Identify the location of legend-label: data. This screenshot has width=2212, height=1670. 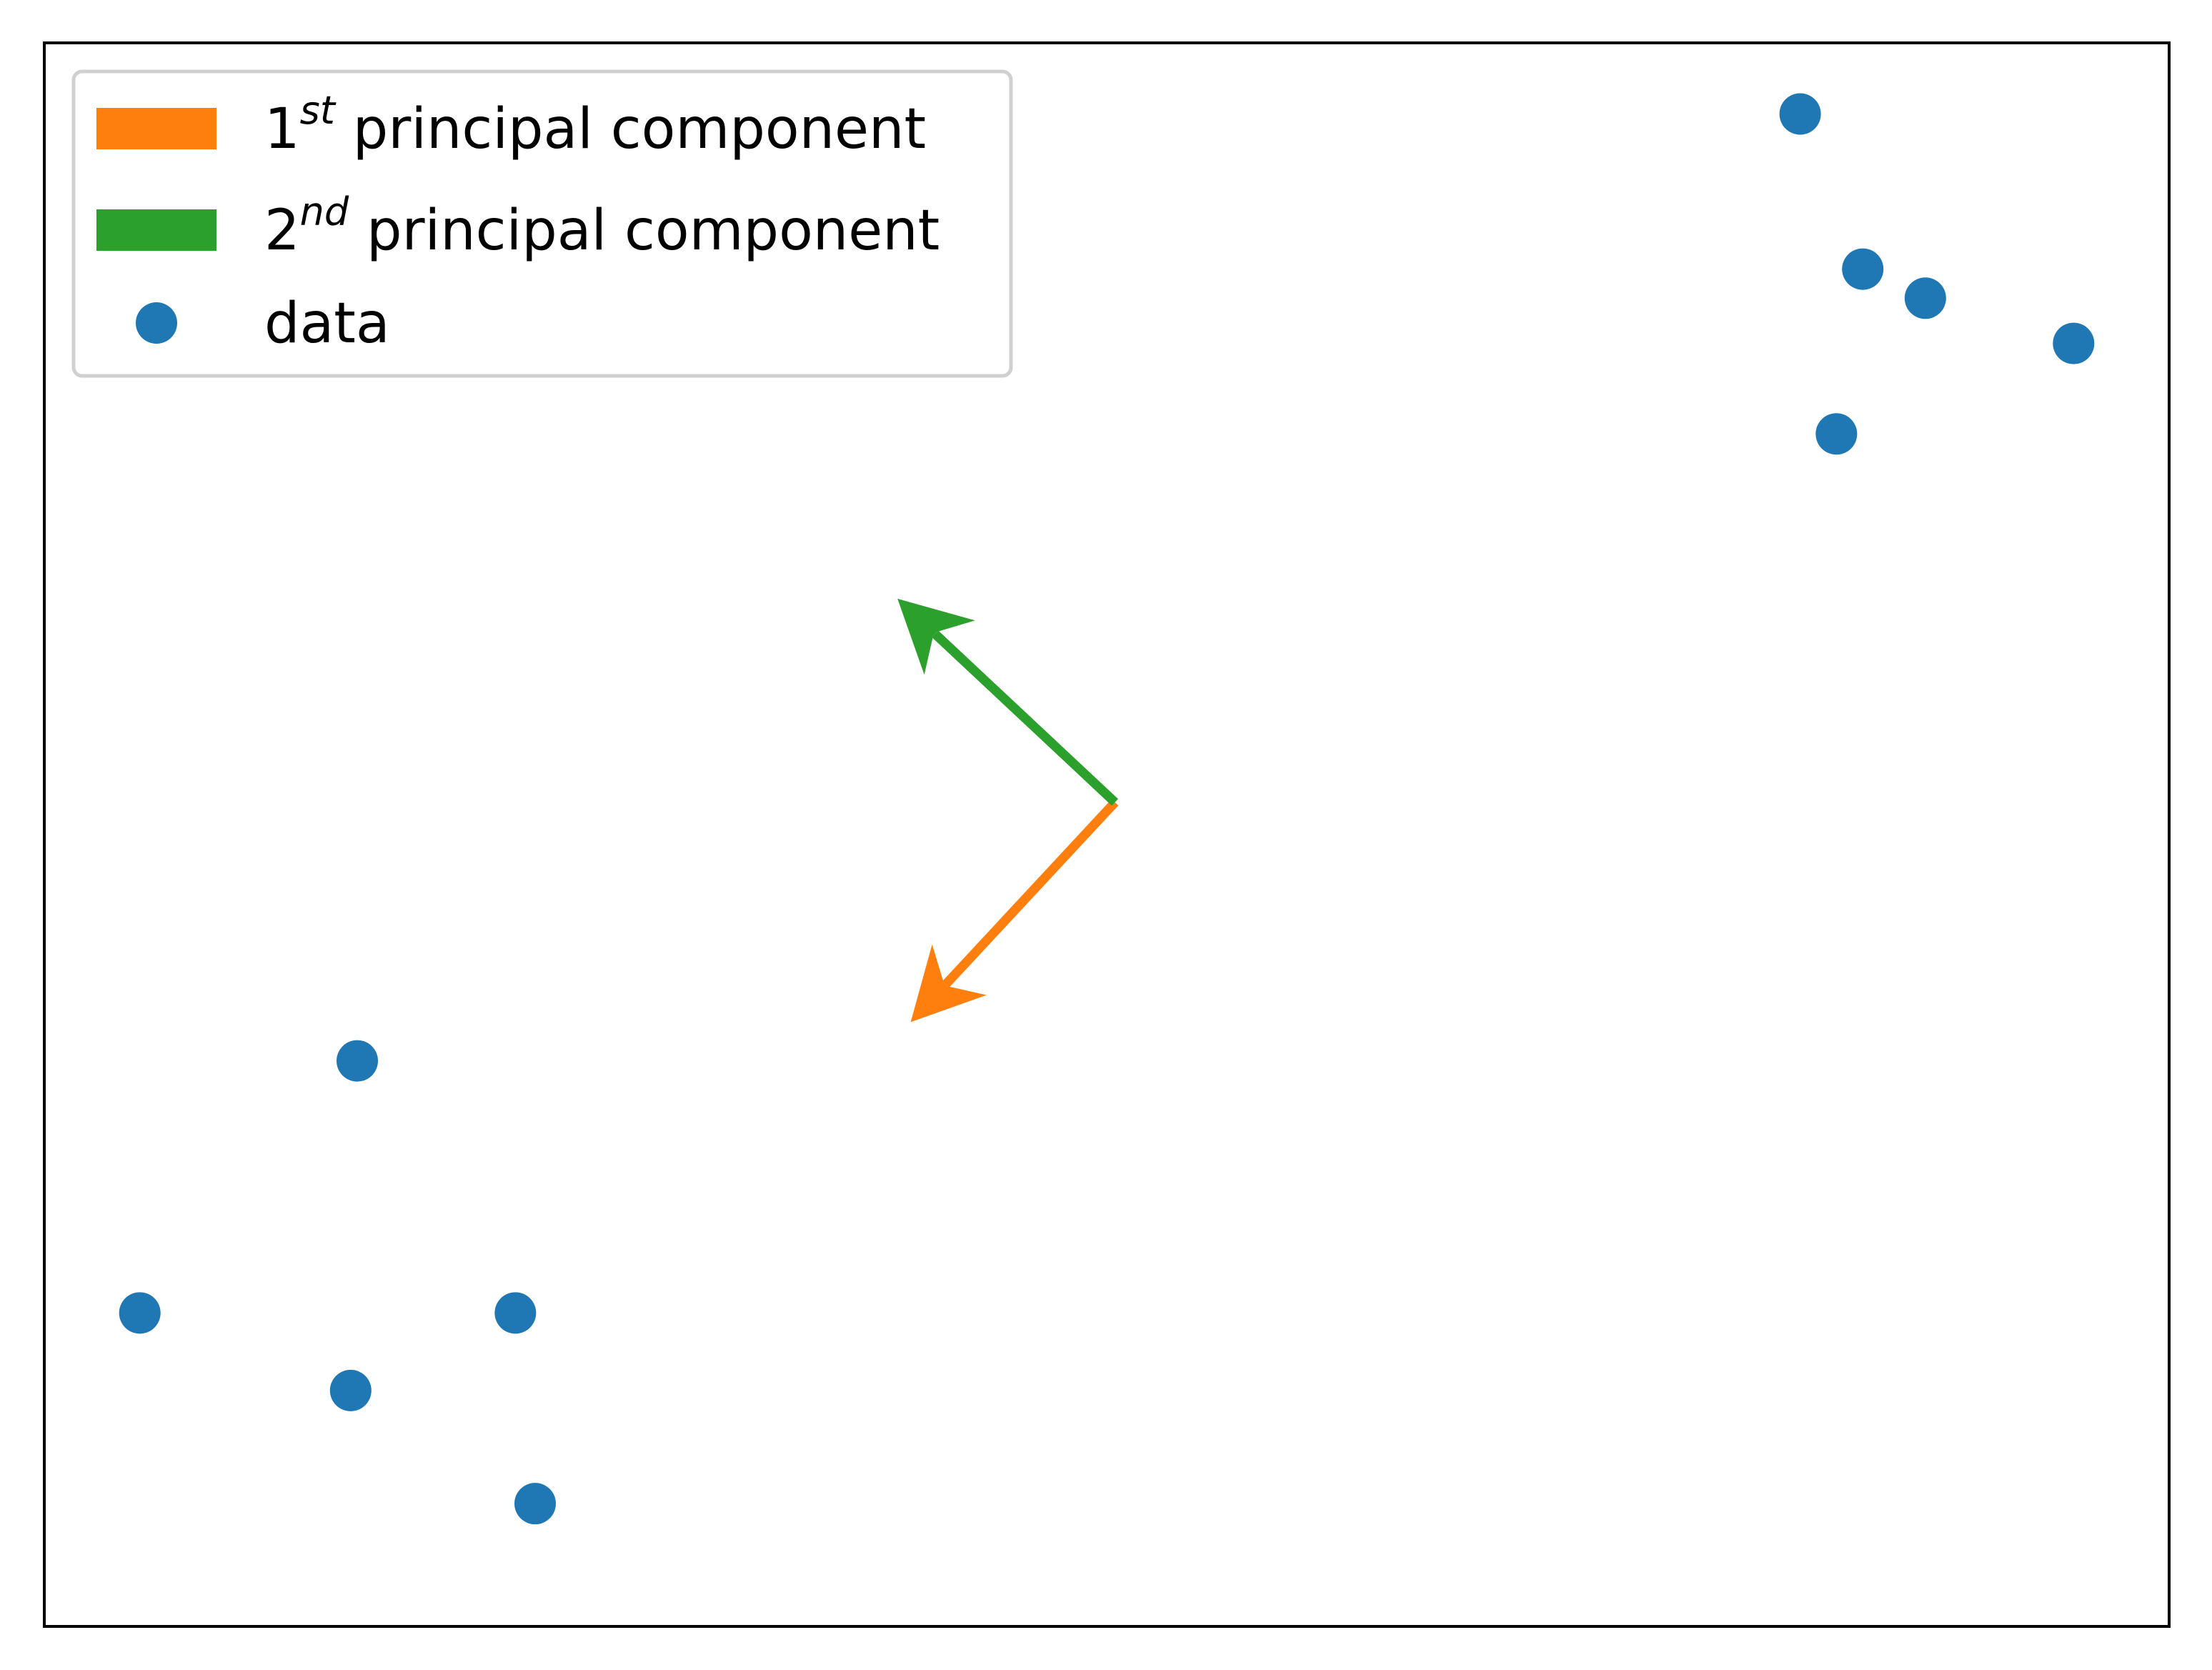
(327, 324).